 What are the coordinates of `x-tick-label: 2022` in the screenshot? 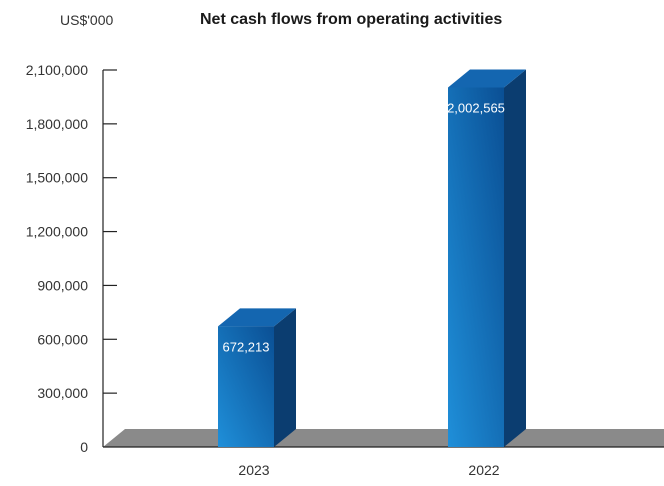 It's located at (483, 470).